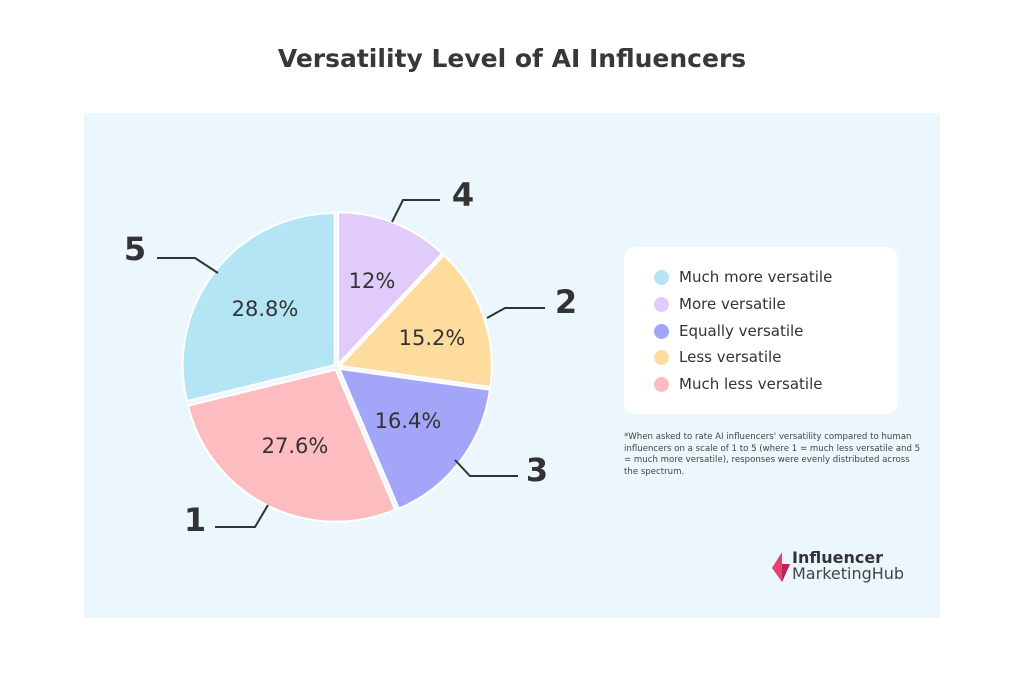  I want to click on legend-label: Much less versatile, so click(751, 384).